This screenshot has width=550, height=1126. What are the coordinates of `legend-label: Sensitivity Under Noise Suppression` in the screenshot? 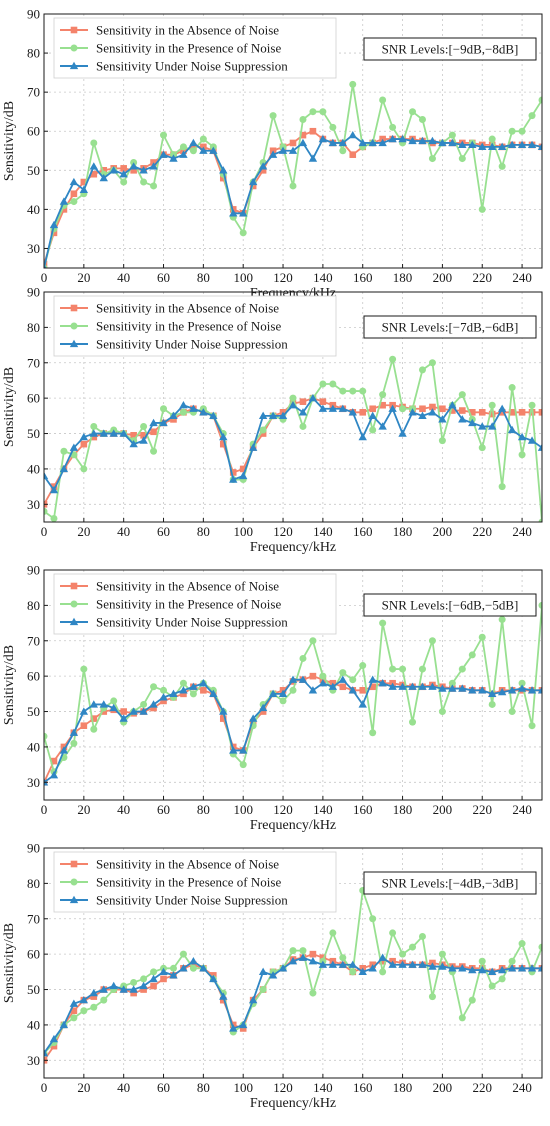 It's located at (192, 344).